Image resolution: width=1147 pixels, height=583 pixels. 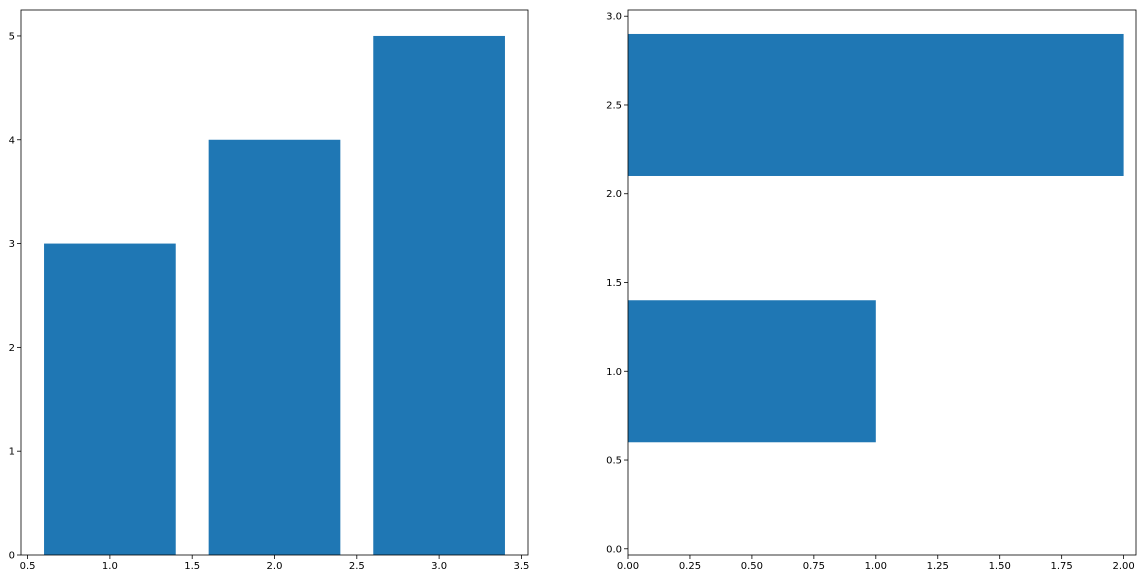 I want to click on y-tick-label: 1.0, so click(x=614, y=372).